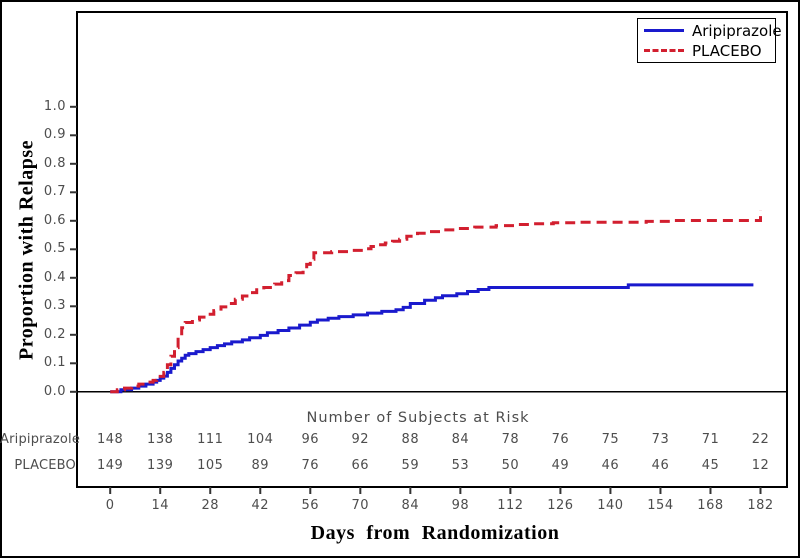 This screenshot has width=800, height=558. What do you see at coordinates (710, 439) in the screenshot?
I see `risk-value: 71` at bounding box center [710, 439].